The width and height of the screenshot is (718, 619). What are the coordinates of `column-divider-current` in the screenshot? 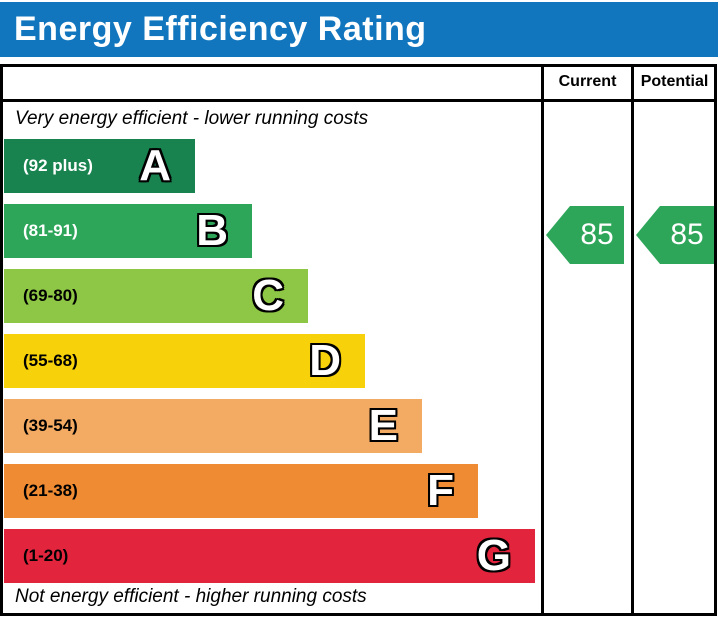 It's located at (542, 340).